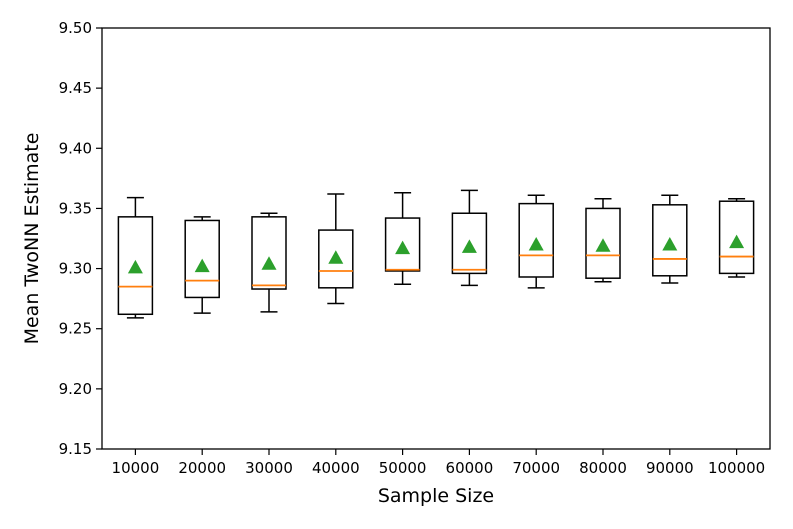  What do you see at coordinates (75, 28) in the screenshot?
I see `y-tick-label: 9.50` at bounding box center [75, 28].